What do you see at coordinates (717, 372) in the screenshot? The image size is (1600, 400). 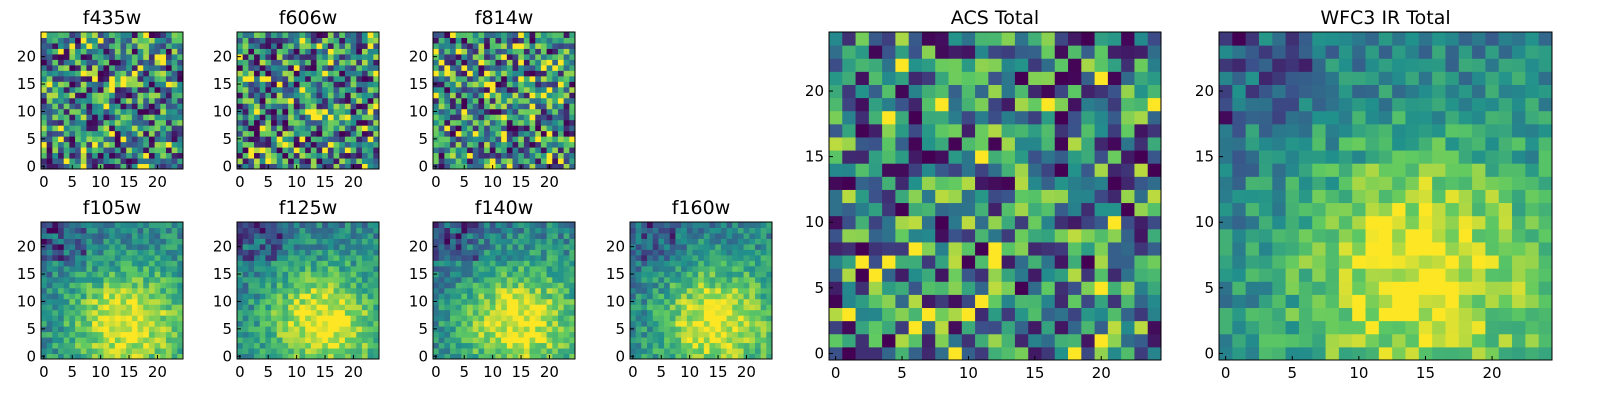 I see `x-tick-label: 15` at bounding box center [717, 372].